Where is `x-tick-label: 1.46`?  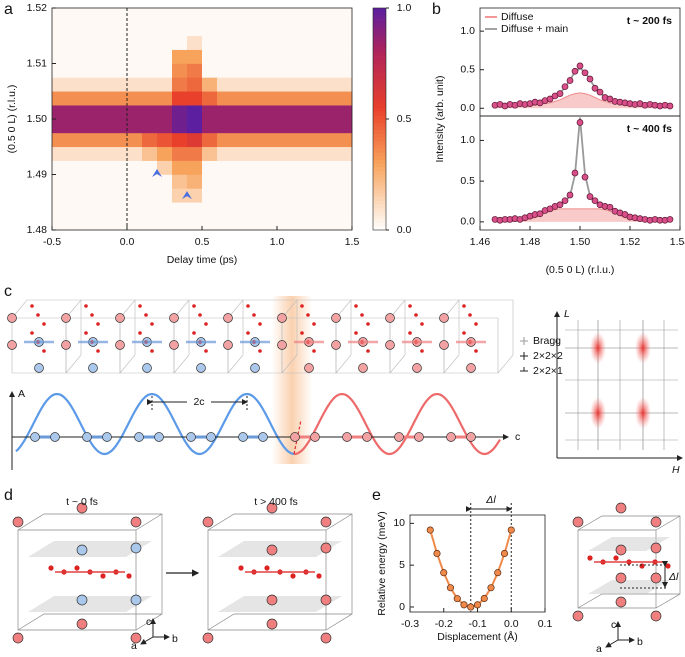
x-tick-label: 1.46 is located at coordinates (480, 242).